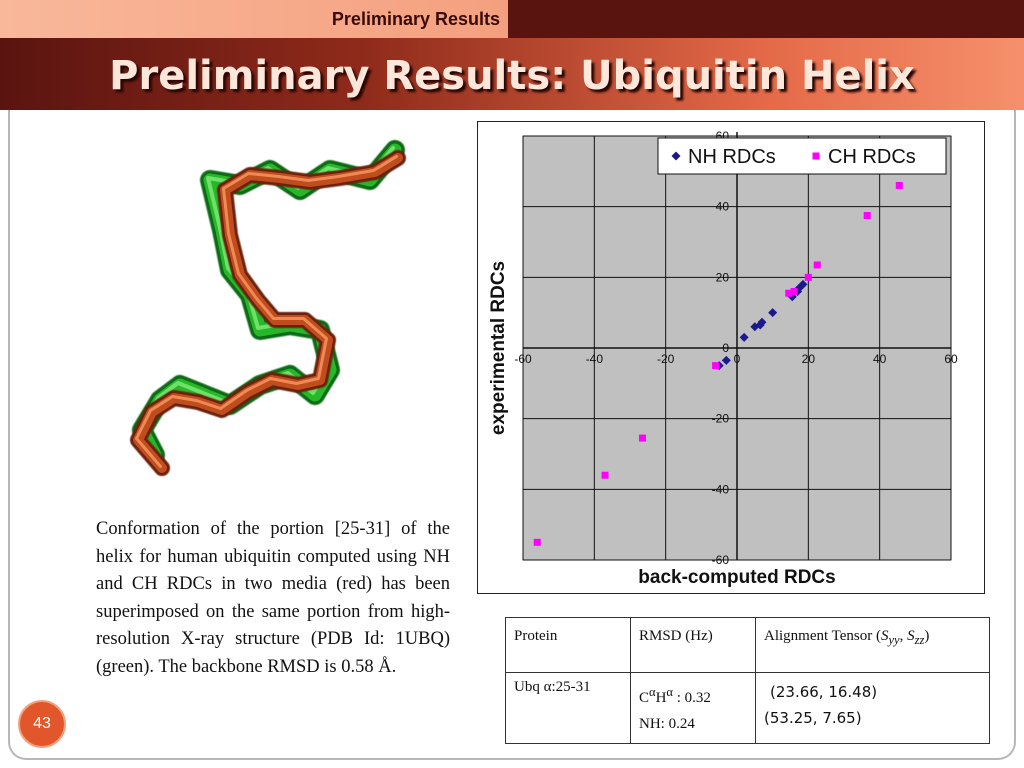  What do you see at coordinates (42, 724) in the screenshot?
I see `page-number-badge: 43` at bounding box center [42, 724].